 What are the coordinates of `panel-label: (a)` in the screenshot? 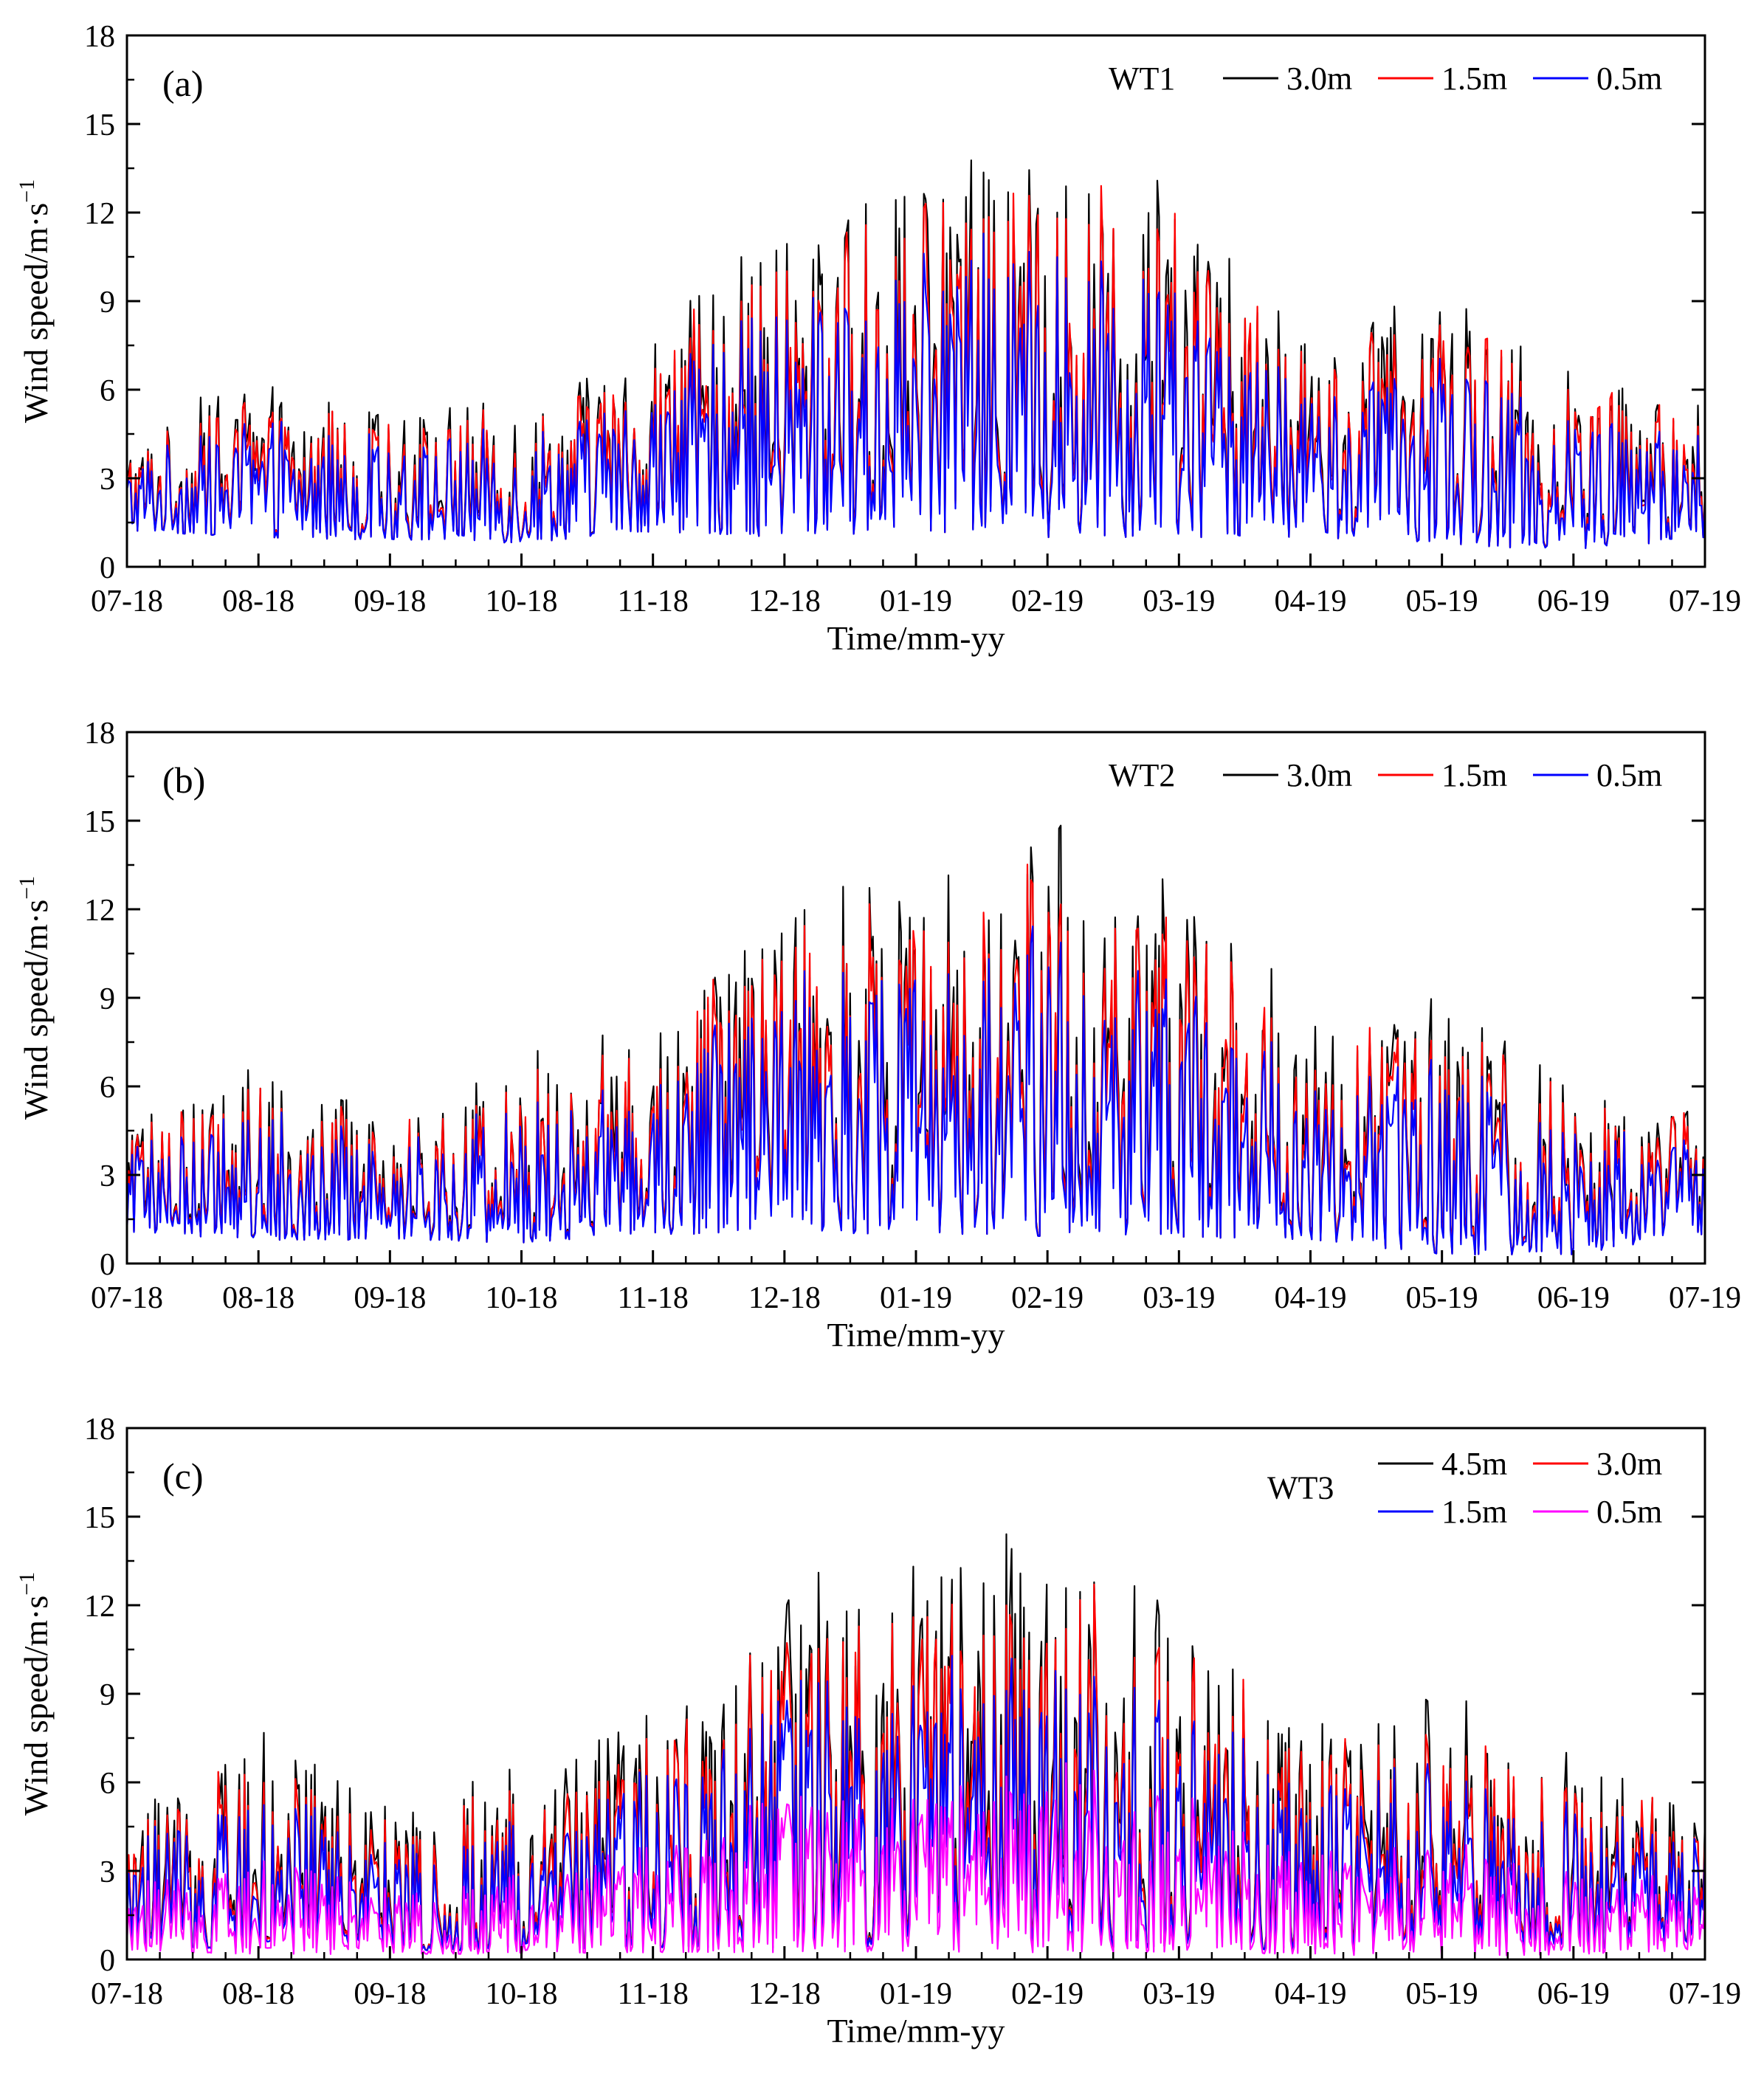 It's located at (183, 83).